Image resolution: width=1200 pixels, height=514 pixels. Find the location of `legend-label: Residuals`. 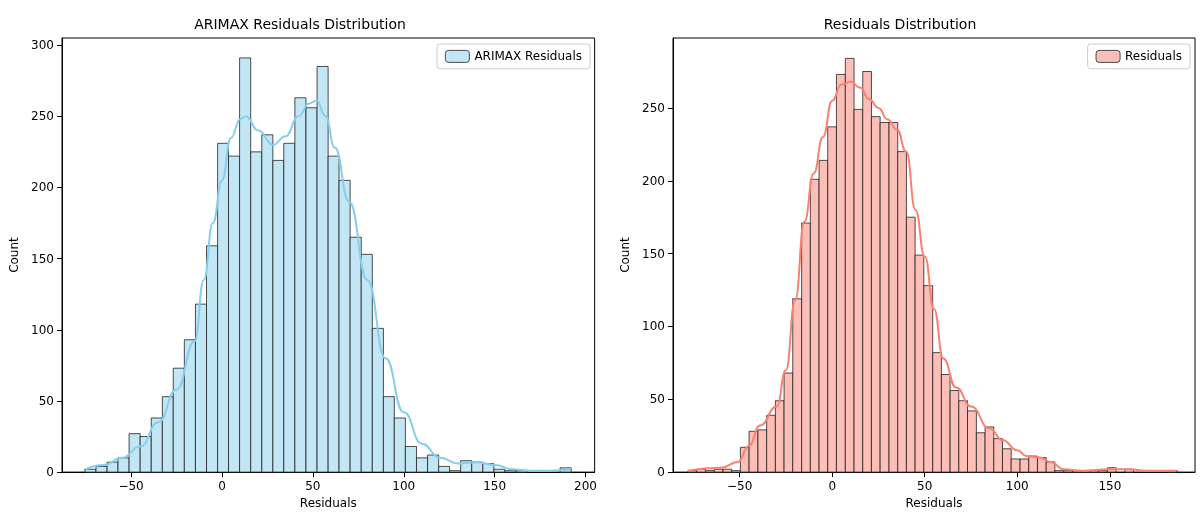

legend-label: Residuals is located at coordinates (1154, 56).